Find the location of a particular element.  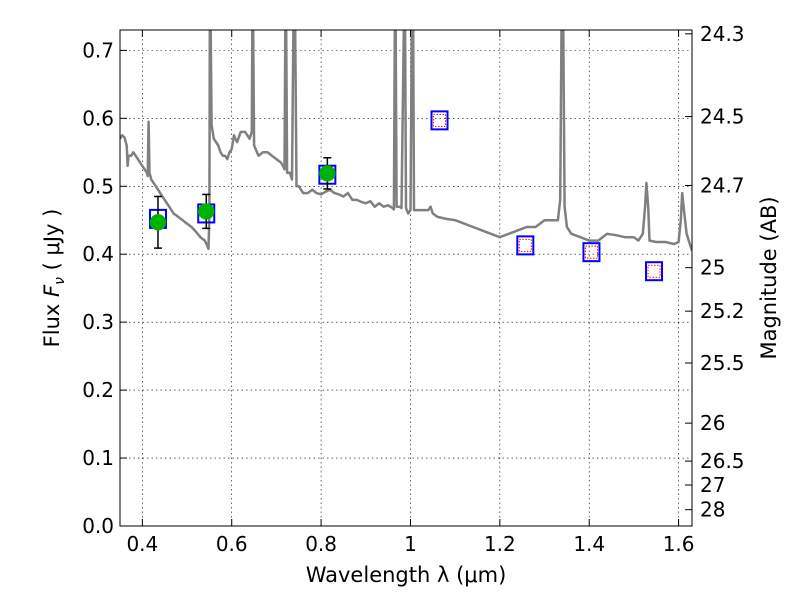

magnitude-tick-label: 25.5 is located at coordinates (722, 363).